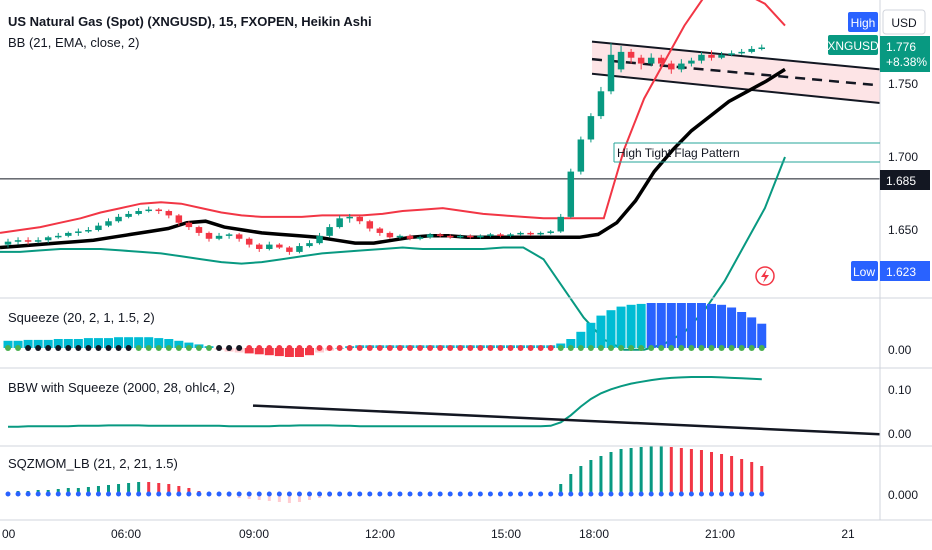 The image size is (932, 550). Describe the element at coordinates (904, 22) in the screenshot. I see `currency-button: USD` at that location.